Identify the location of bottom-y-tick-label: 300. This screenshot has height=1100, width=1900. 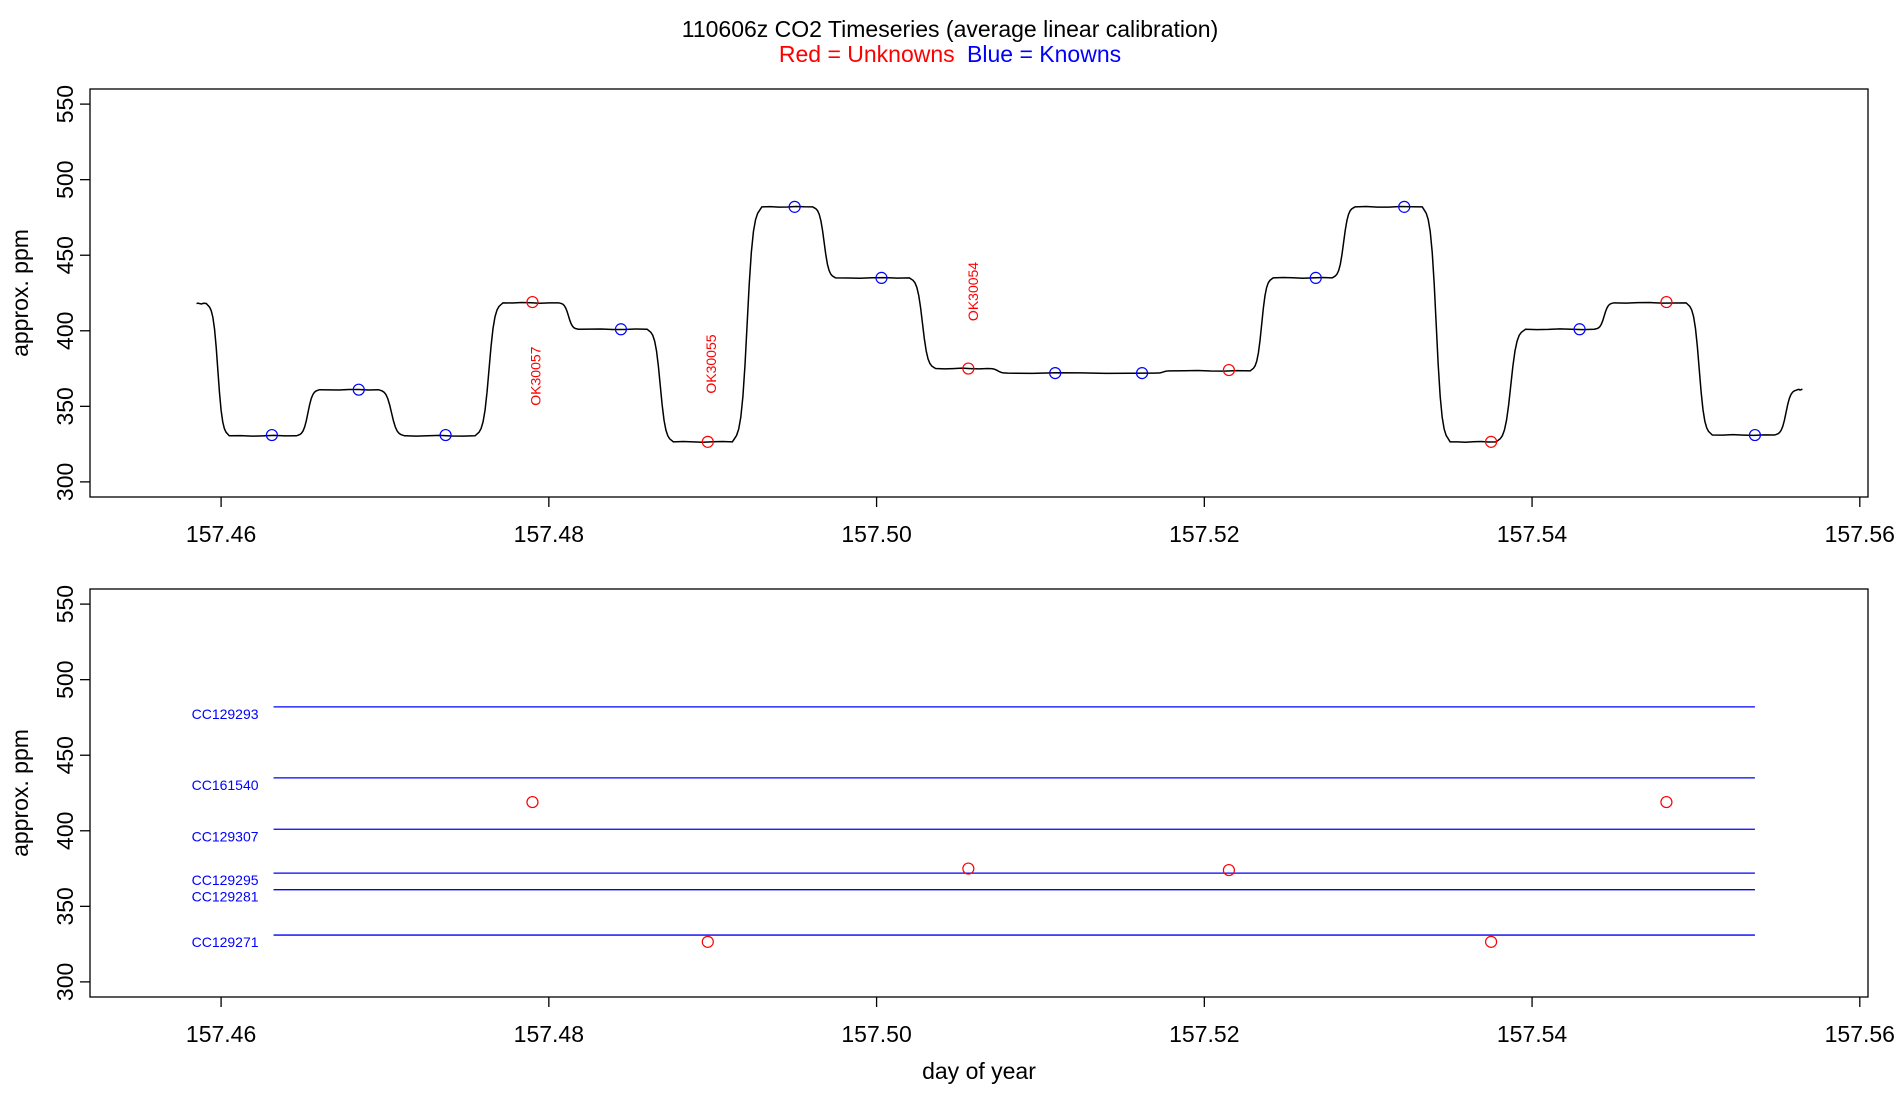
(65, 982).